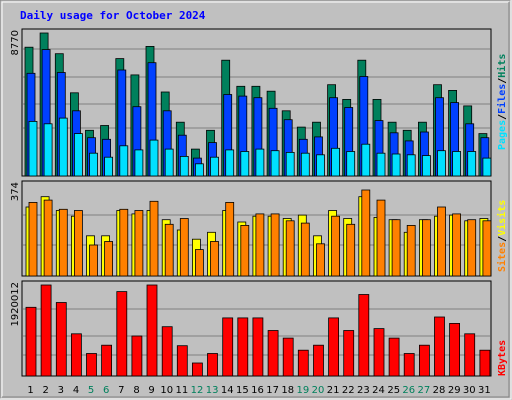 This screenshot has width=512, height=400. What do you see at coordinates (166, 390) in the screenshot?
I see `x-tick-label-10: 10` at bounding box center [166, 390].